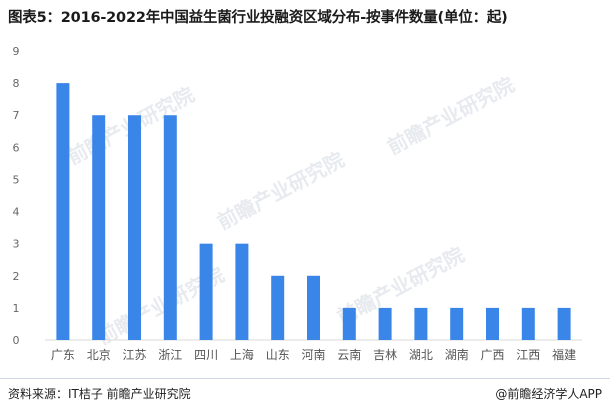  Describe the element at coordinates (16, 340) in the screenshot. I see `y-tick-label: 0` at that location.